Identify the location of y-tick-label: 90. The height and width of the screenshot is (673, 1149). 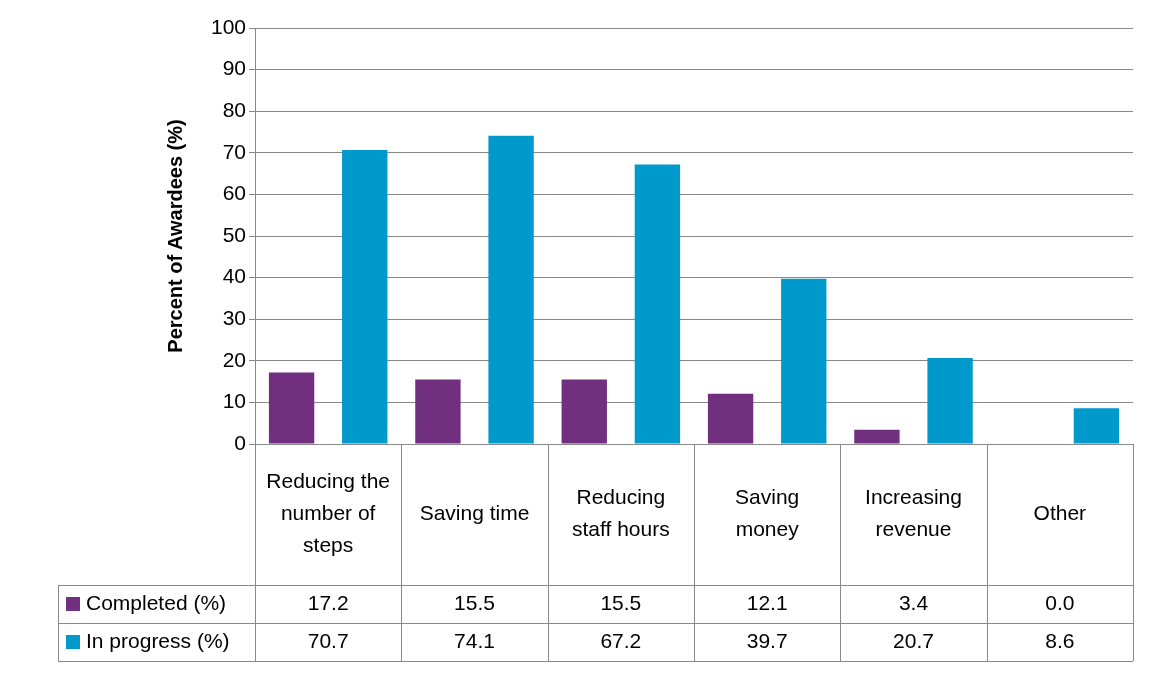
(234, 68).